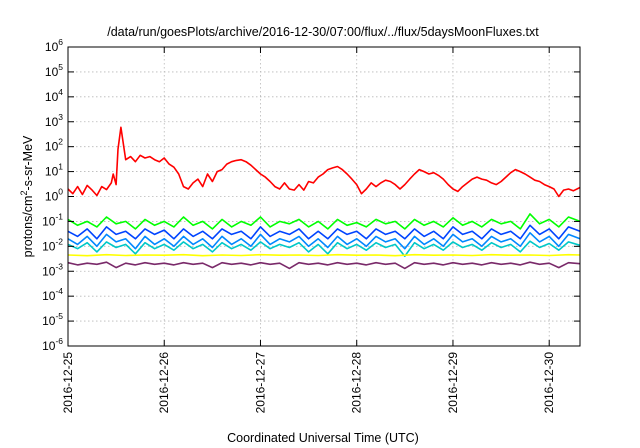  I want to click on y-tick-exponent: 3, so click(60, 117).